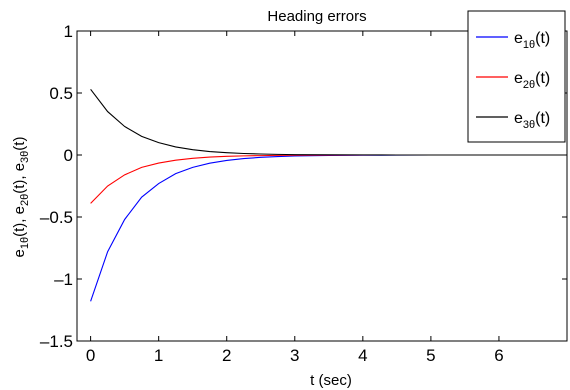 Image resolution: width=570 pixels, height=390 pixels. What do you see at coordinates (498, 355) in the screenshot?
I see `x-tick-label: 6` at bounding box center [498, 355].